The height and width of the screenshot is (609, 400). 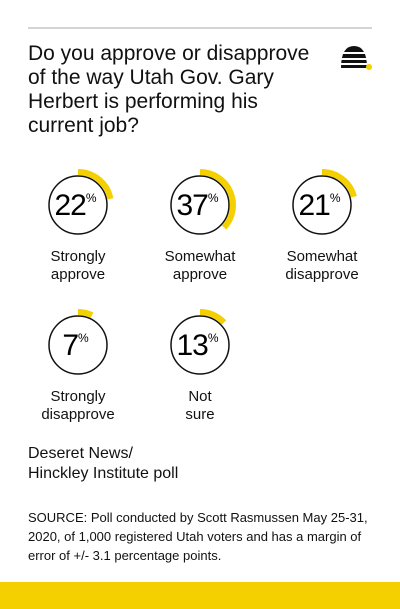 I want to click on attribution: Deseret News/, so click(x=80, y=453).